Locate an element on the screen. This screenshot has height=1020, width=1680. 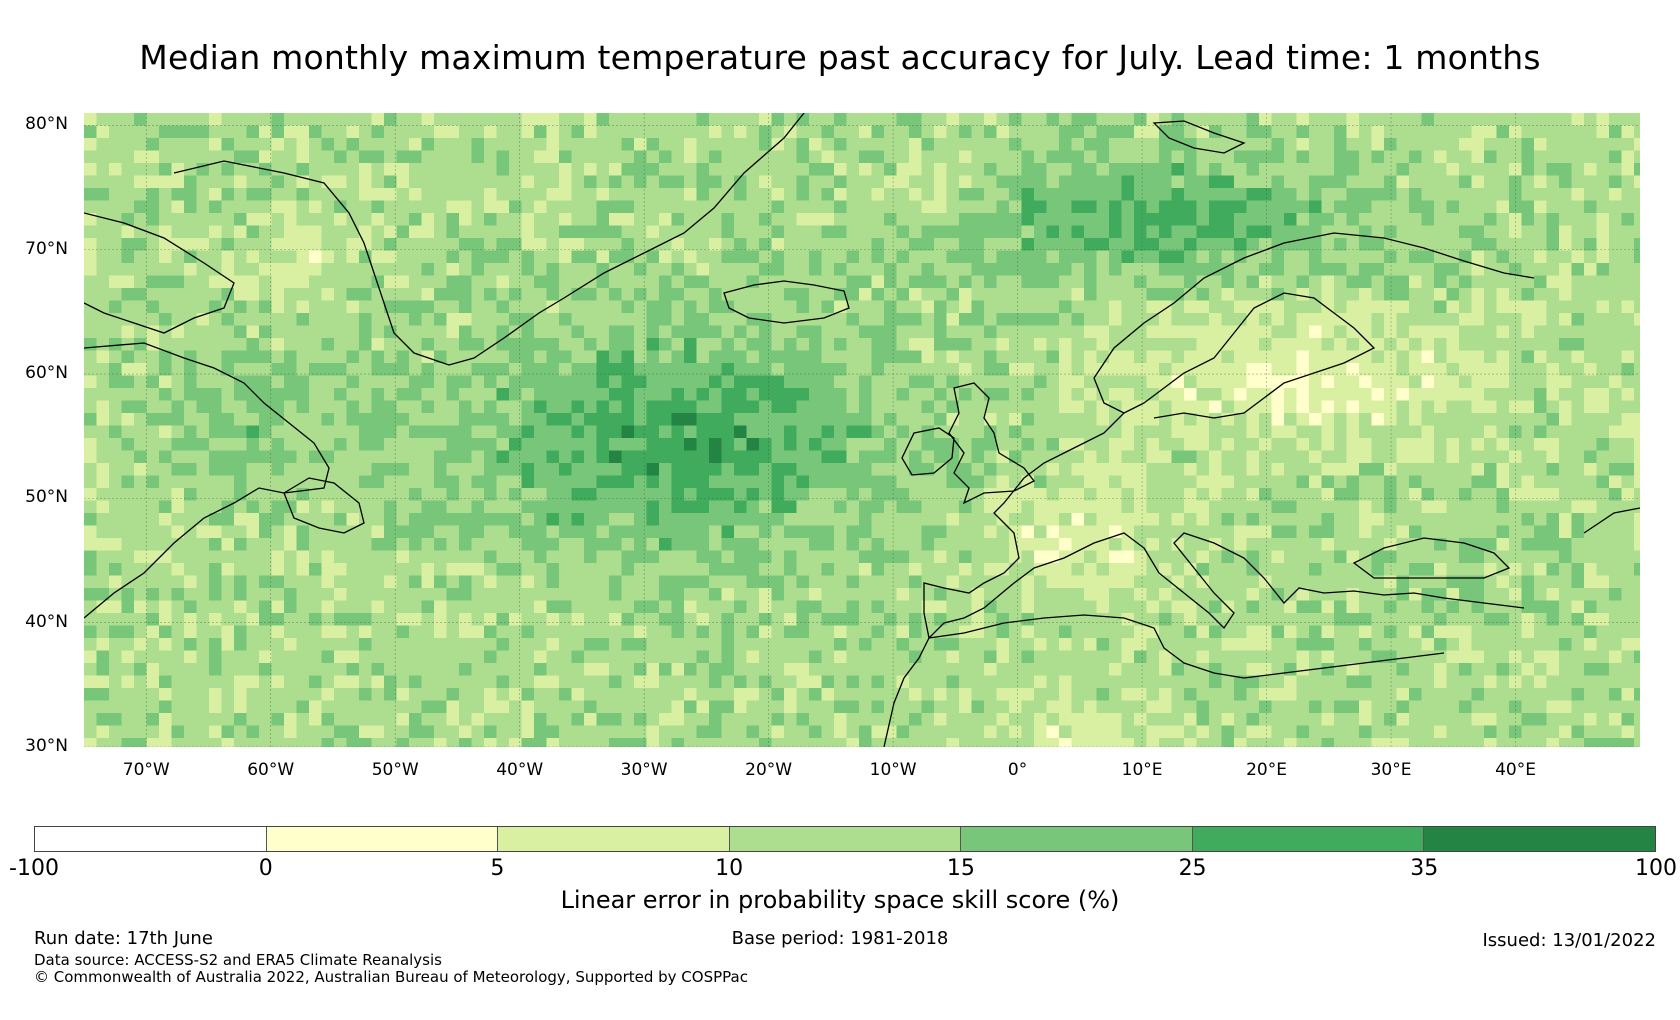
run-date: Run date: 17th June is located at coordinates (123, 938).